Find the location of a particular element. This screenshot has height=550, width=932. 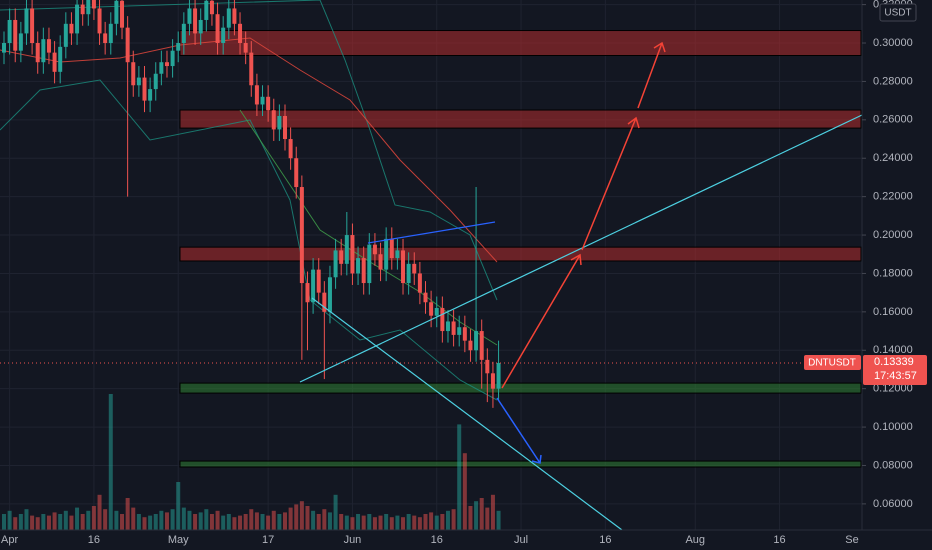

volume is located at coordinates (251, 462).